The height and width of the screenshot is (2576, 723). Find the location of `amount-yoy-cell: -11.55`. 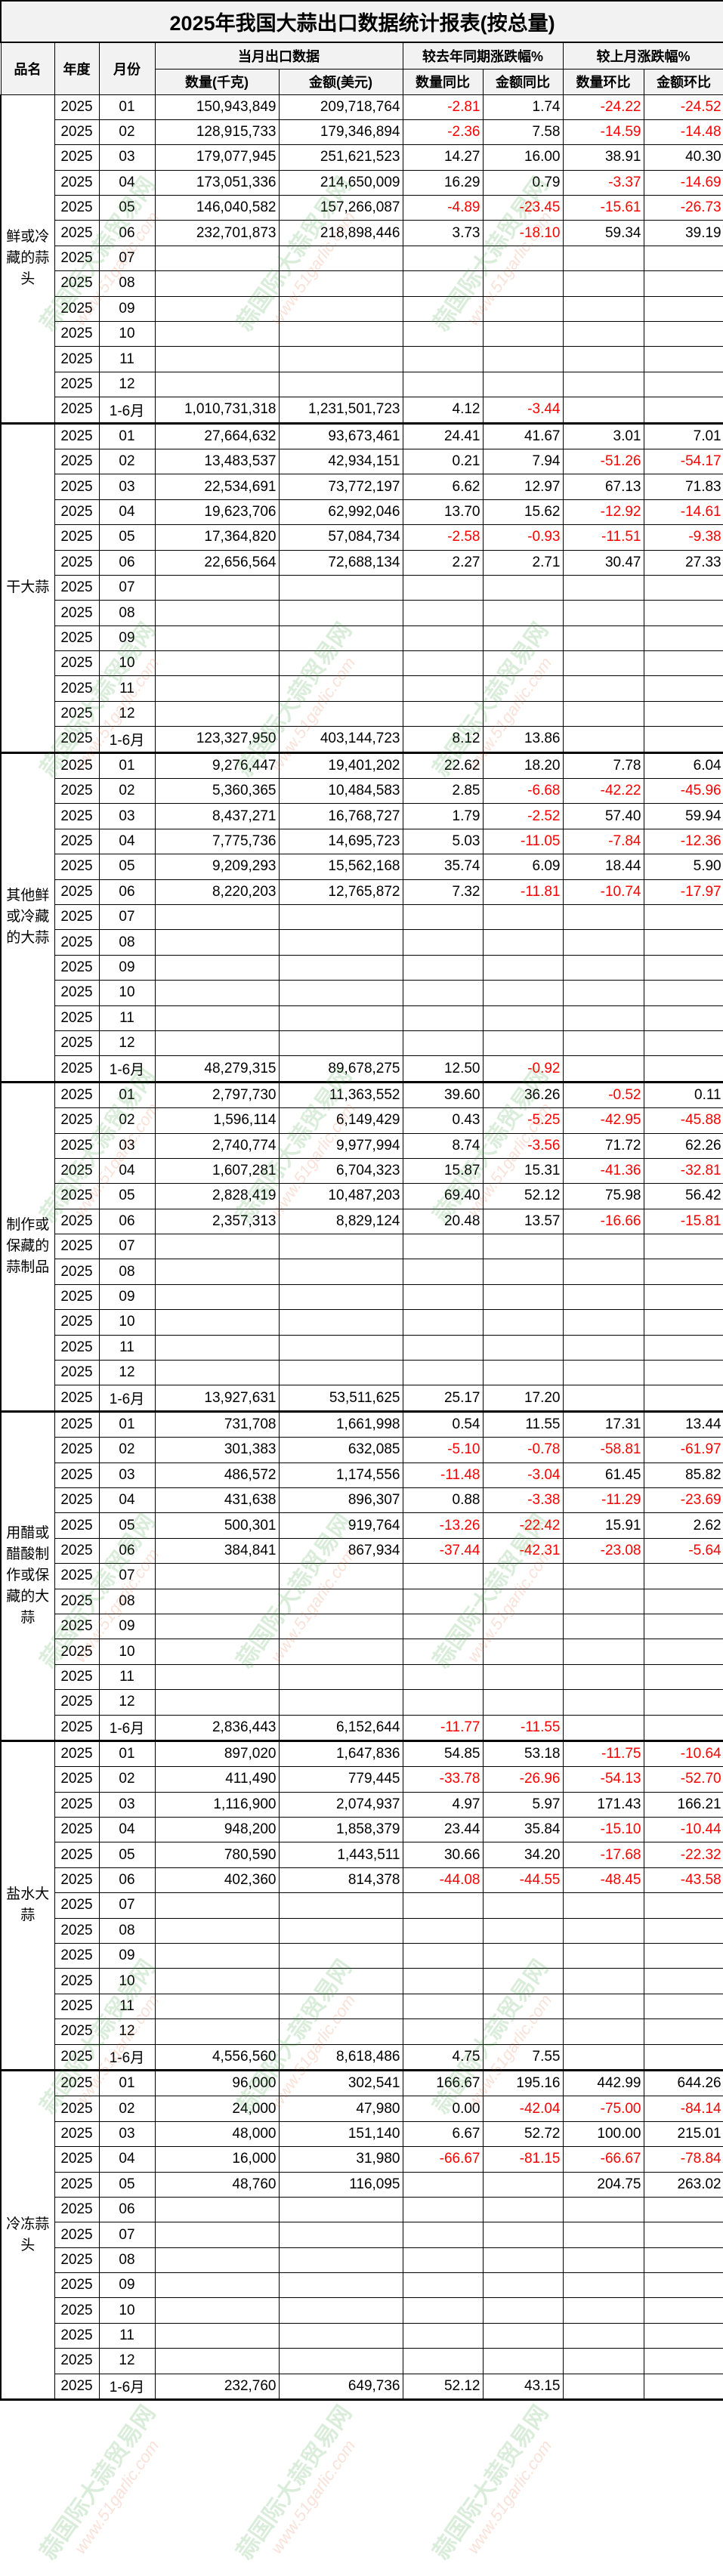

amount-yoy-cell: -11.55 is located at coordinates (523, 1728).